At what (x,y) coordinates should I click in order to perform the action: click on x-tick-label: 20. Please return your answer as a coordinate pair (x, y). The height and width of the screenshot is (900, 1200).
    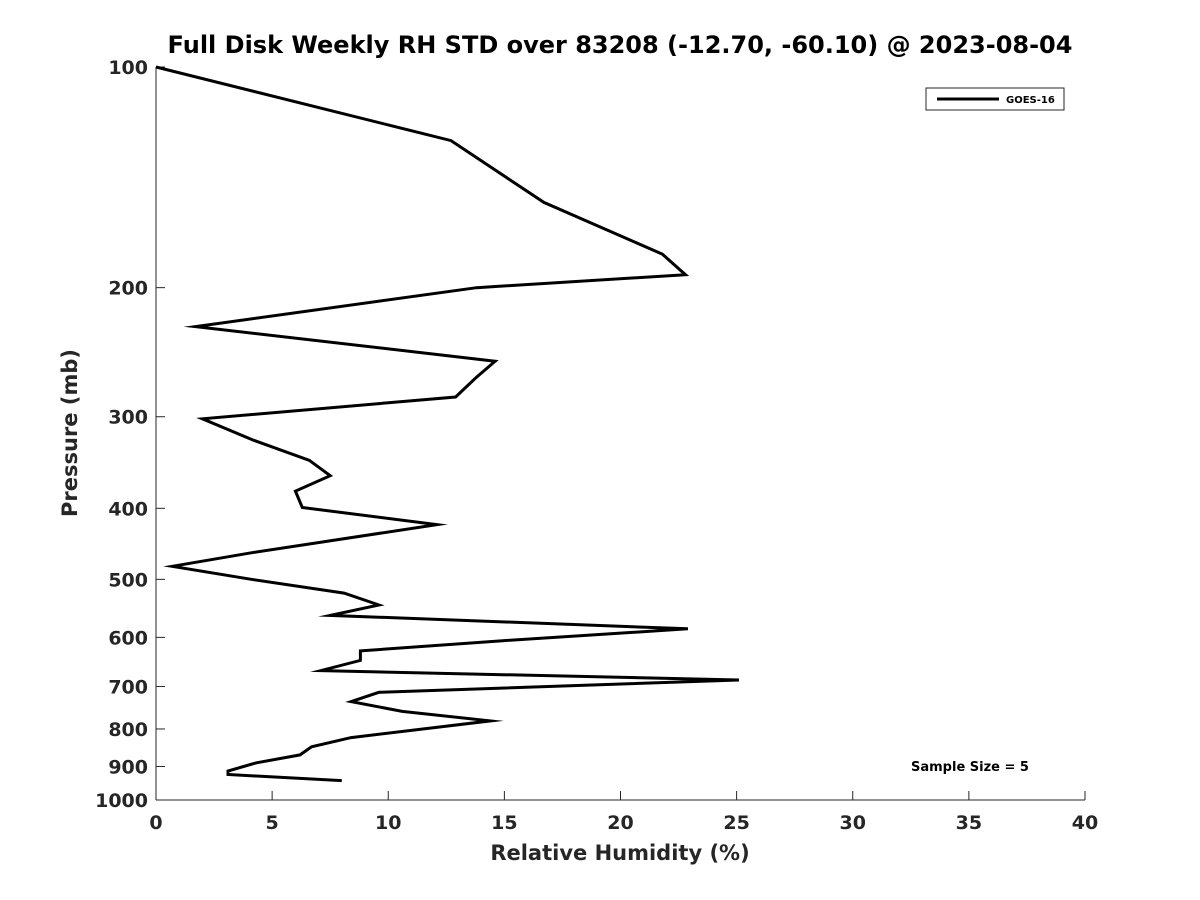
    Looking at the image, I should click on (620, 823).